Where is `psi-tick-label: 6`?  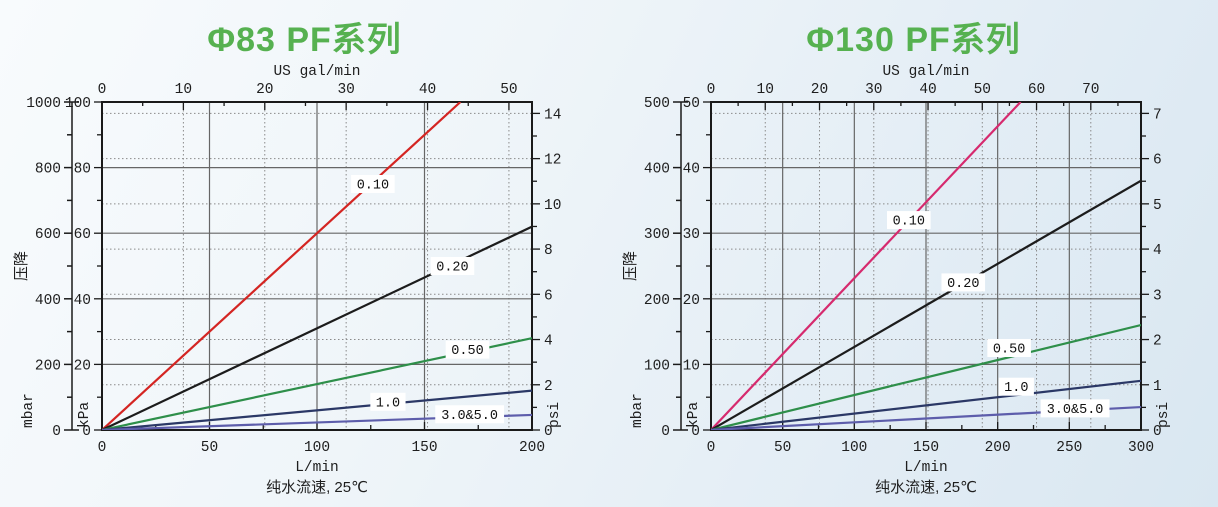
psi-tick-label: 6 is located at coordinates (1157, 161).